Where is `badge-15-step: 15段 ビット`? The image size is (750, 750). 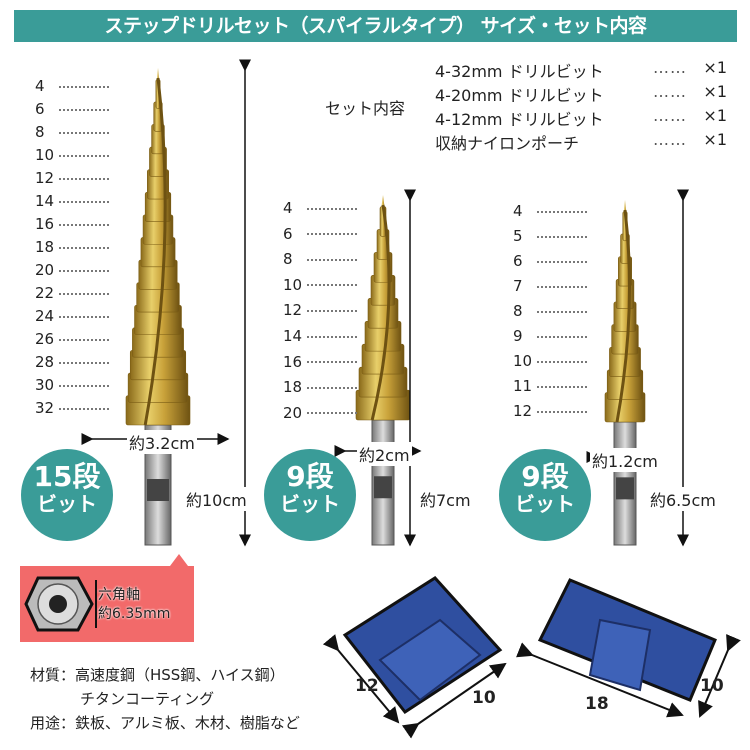
badge-15-step: 15段 ビット is located at coordinates (67, 495).